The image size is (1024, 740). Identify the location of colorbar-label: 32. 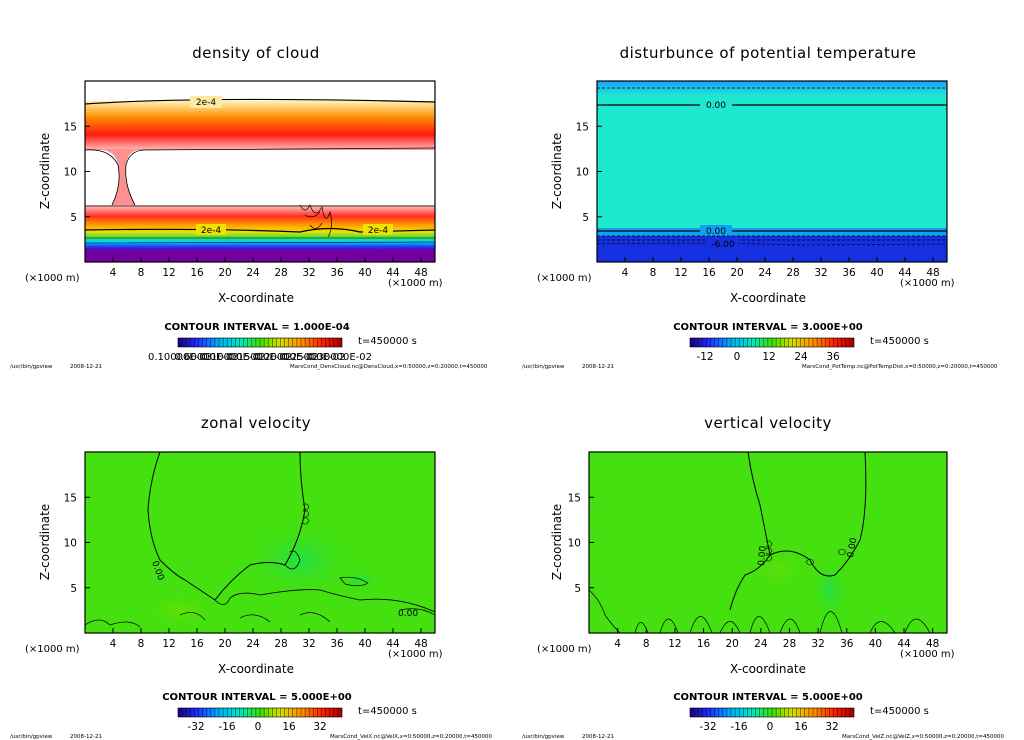
(319, 727).